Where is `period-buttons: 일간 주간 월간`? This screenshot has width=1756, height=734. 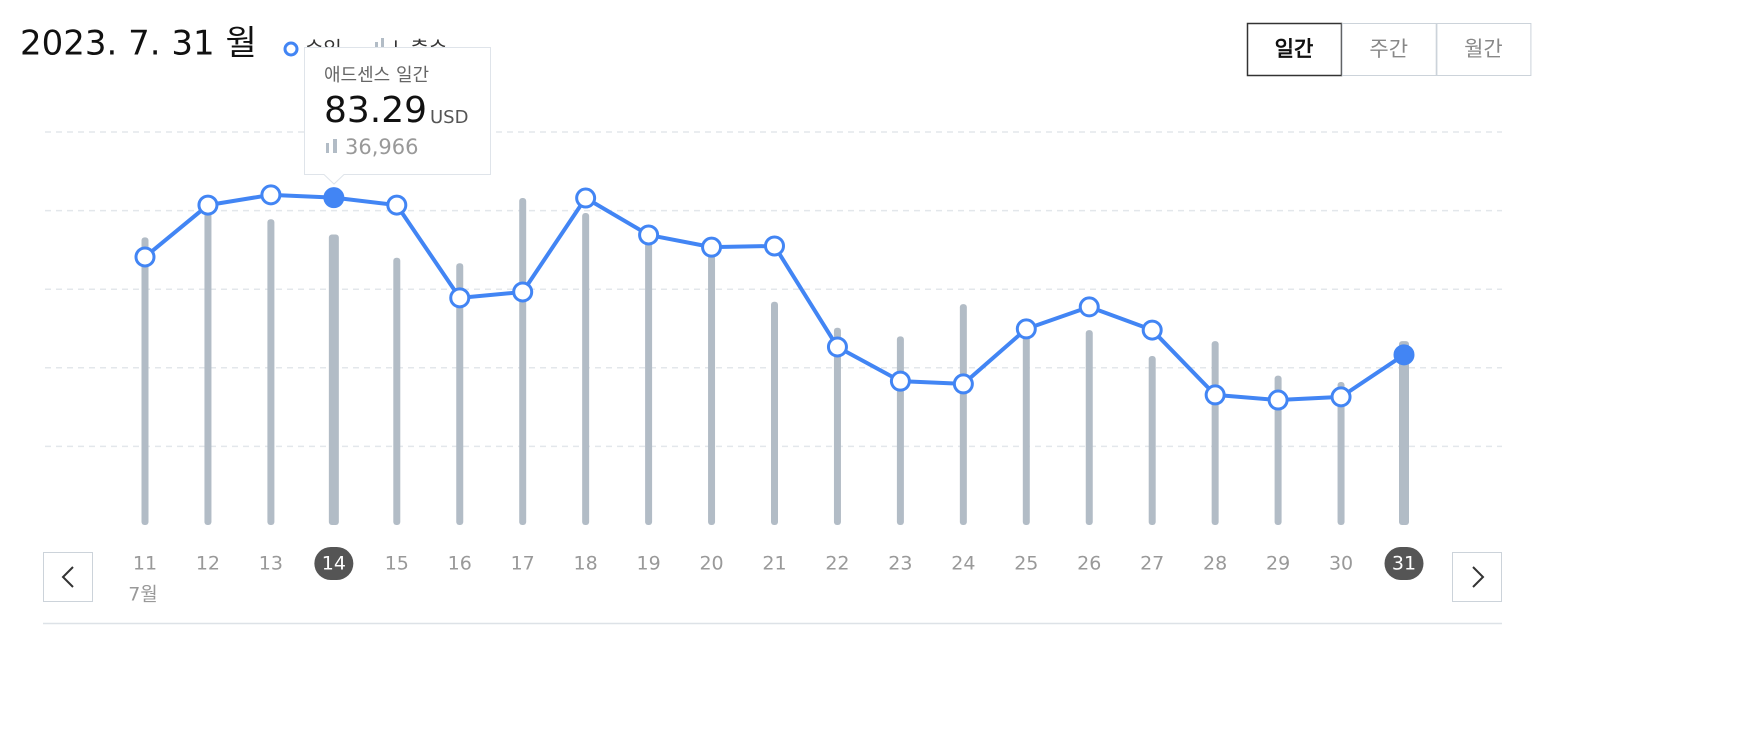
period-buttons: 일간 주간 월간 is located at coordinates (1389, 49).